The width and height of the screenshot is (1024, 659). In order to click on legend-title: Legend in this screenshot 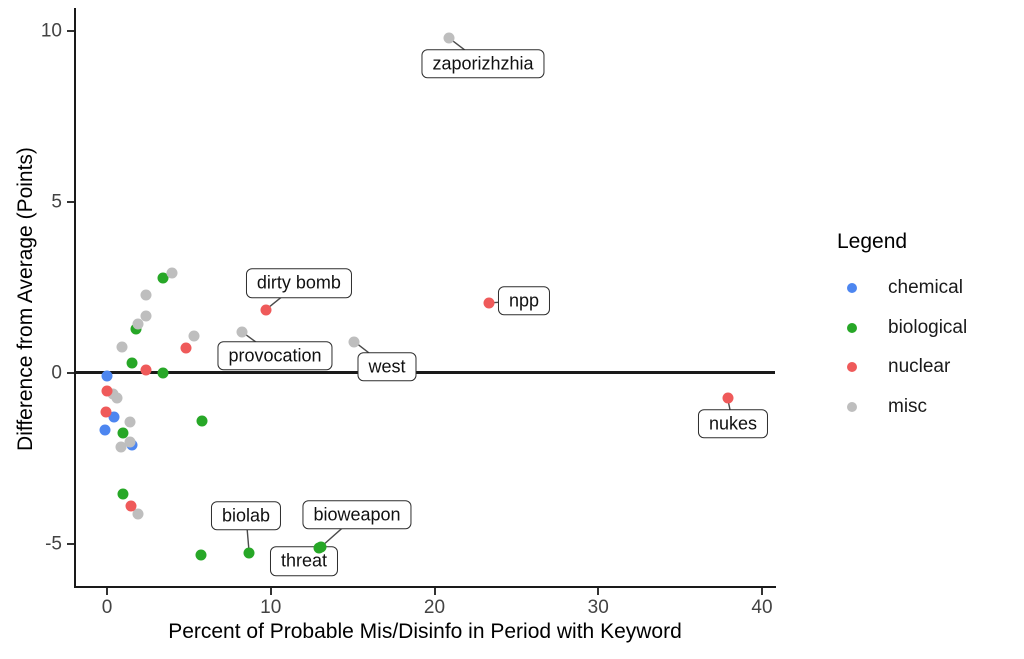, I will do `click(872, 241)`.